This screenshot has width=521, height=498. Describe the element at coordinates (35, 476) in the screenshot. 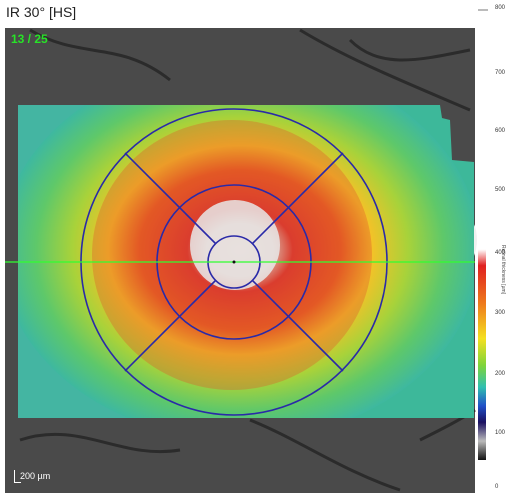

I see `scale-bar-label: 200 µm` at that location.